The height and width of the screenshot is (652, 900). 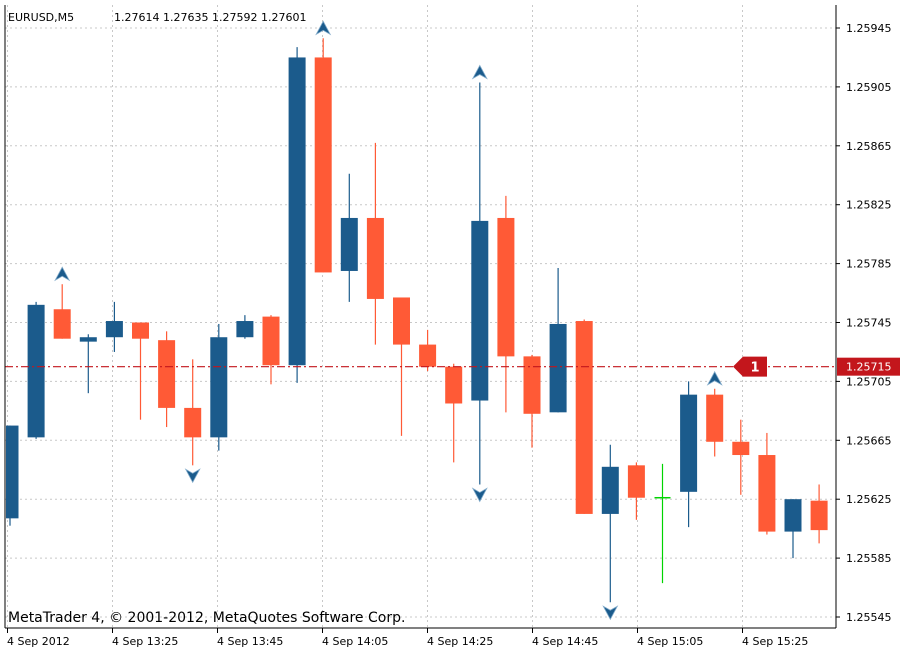 What do you see at coordinates (754, 368) in the screenshot?
I see `order-badge-number: 1` at bounding box center [754, 368].